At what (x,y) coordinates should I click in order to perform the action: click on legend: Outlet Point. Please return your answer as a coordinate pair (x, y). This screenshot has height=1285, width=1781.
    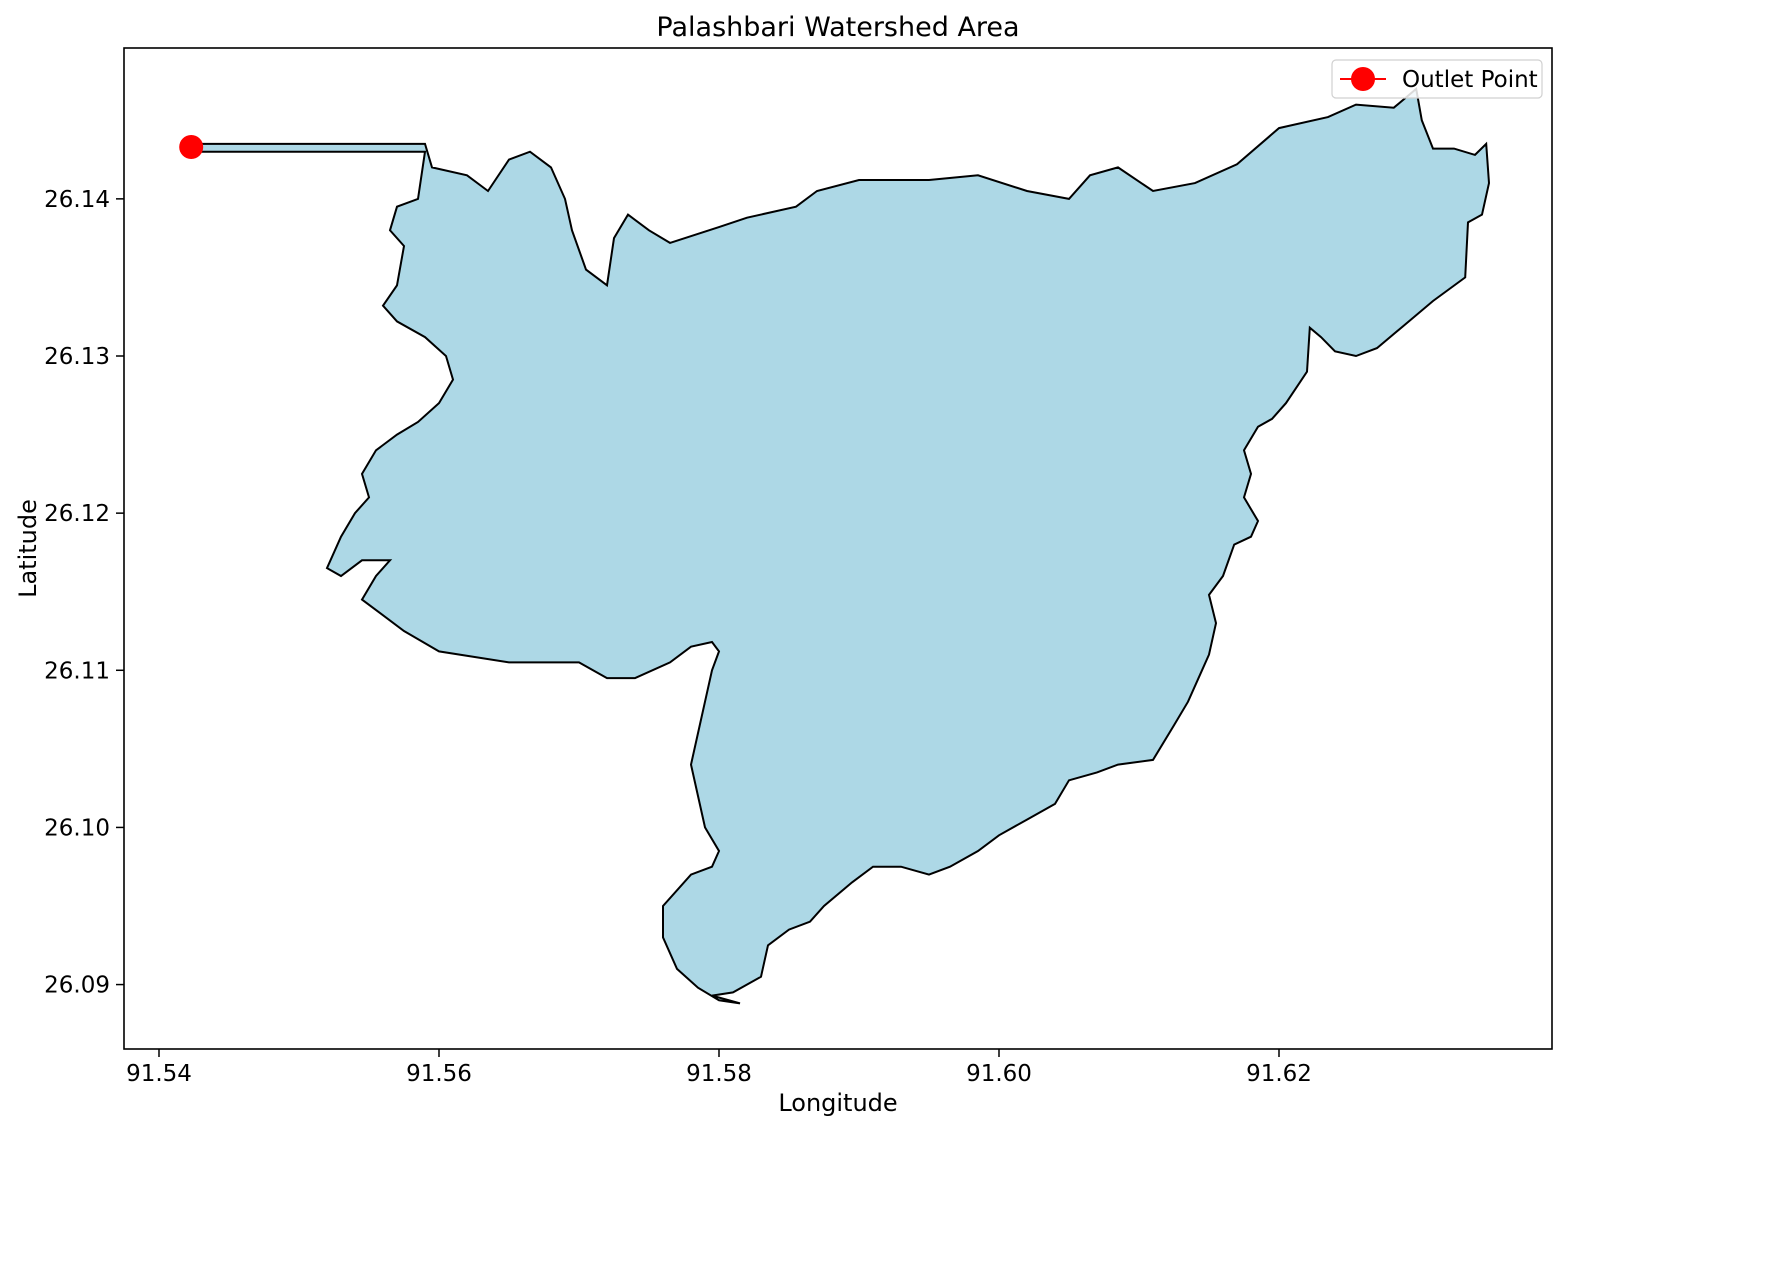
    Looking at the image, I should click on (1437, 79).